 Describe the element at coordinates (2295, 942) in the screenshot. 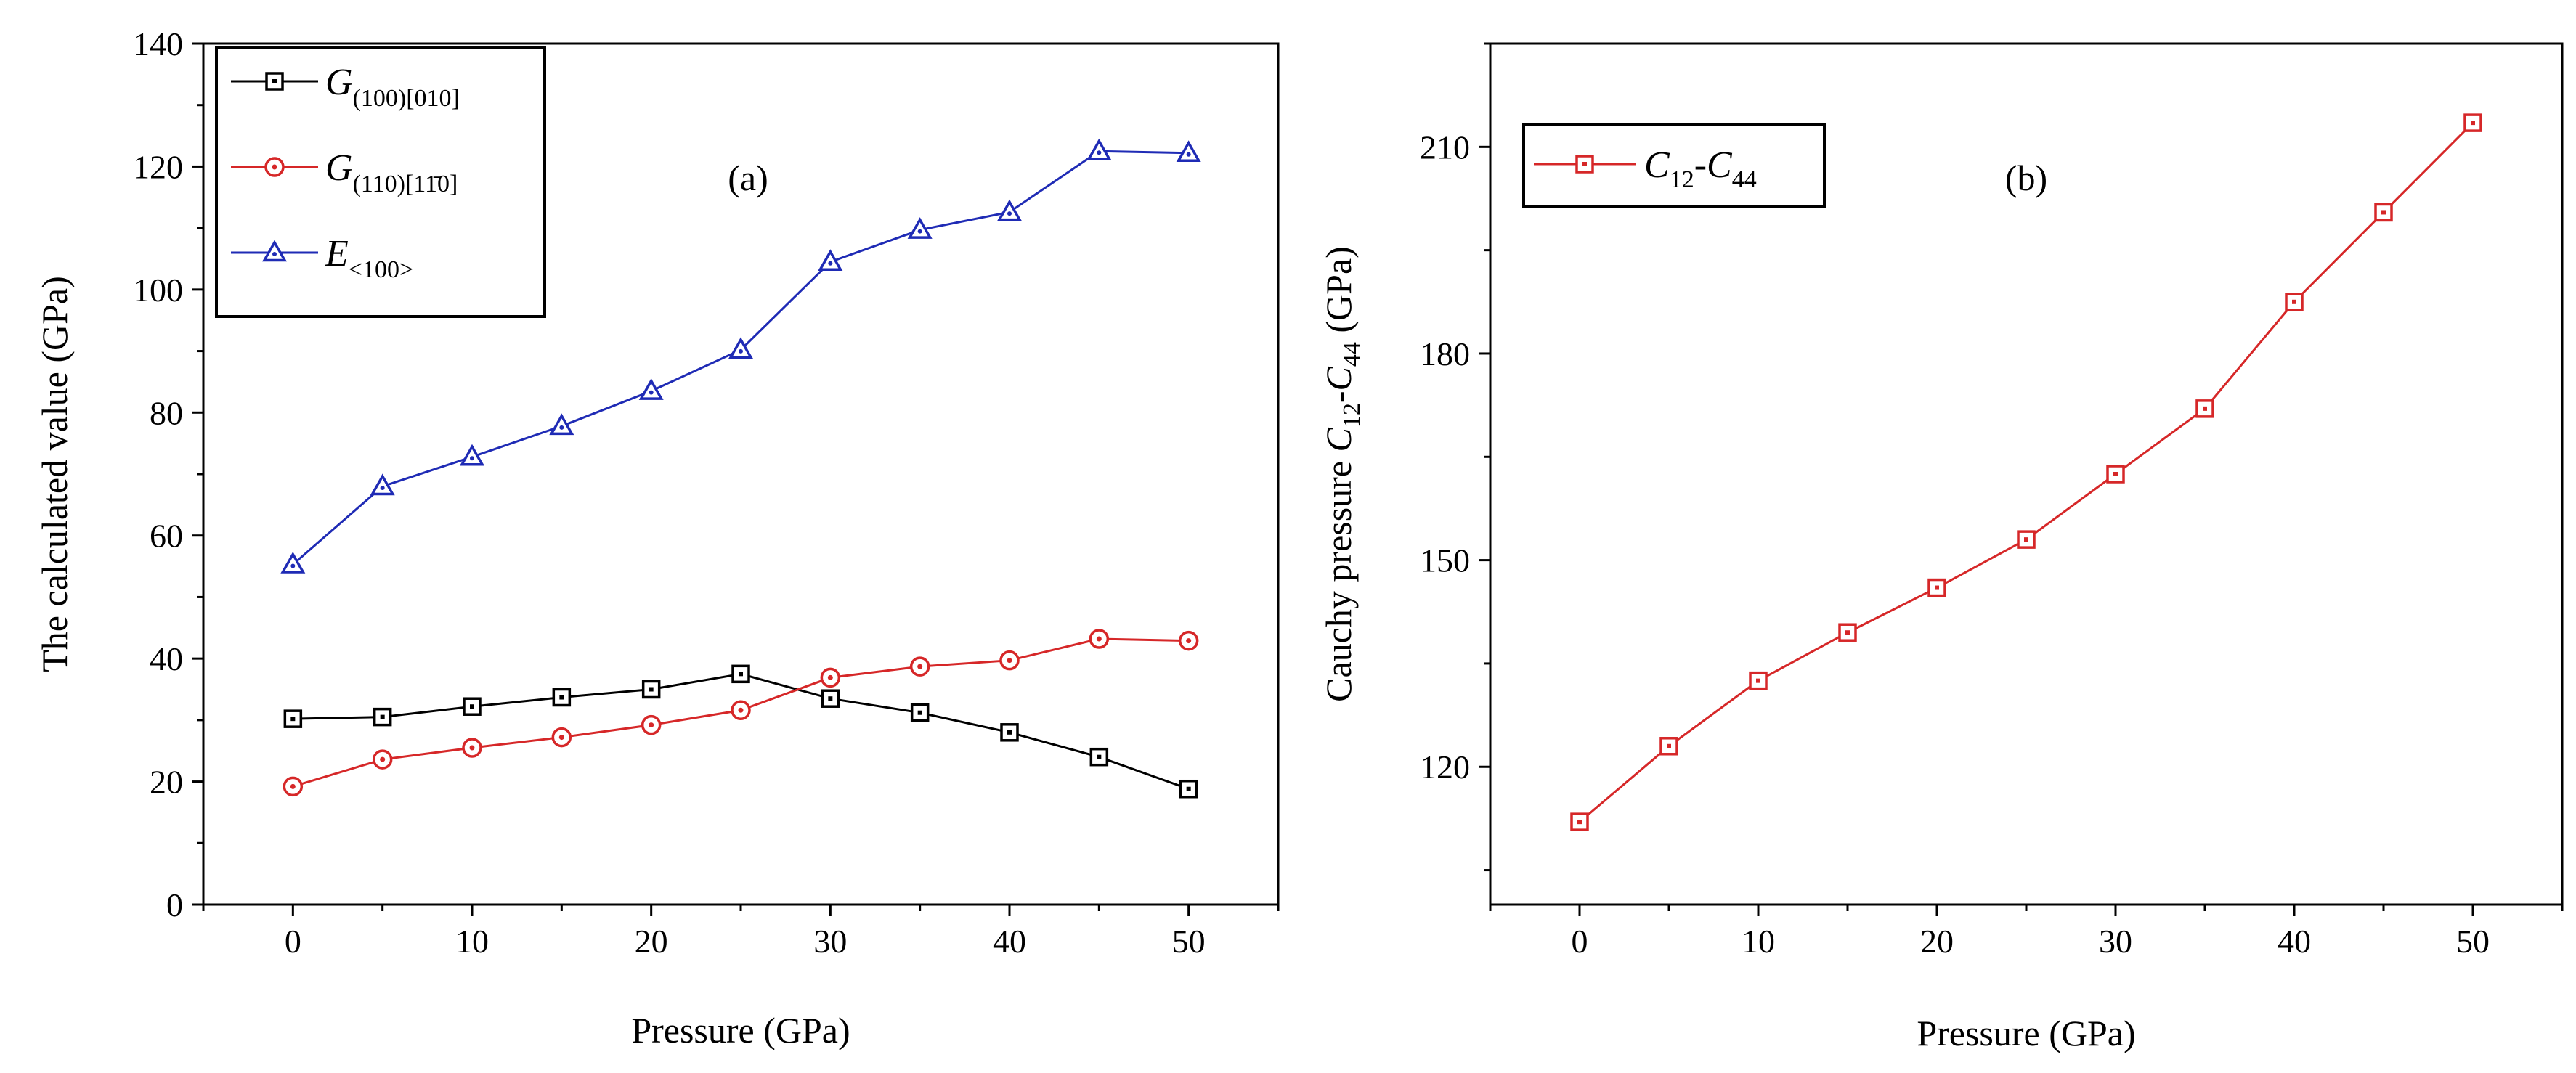

I see `panel-b-xtick-label: 40` at that location.